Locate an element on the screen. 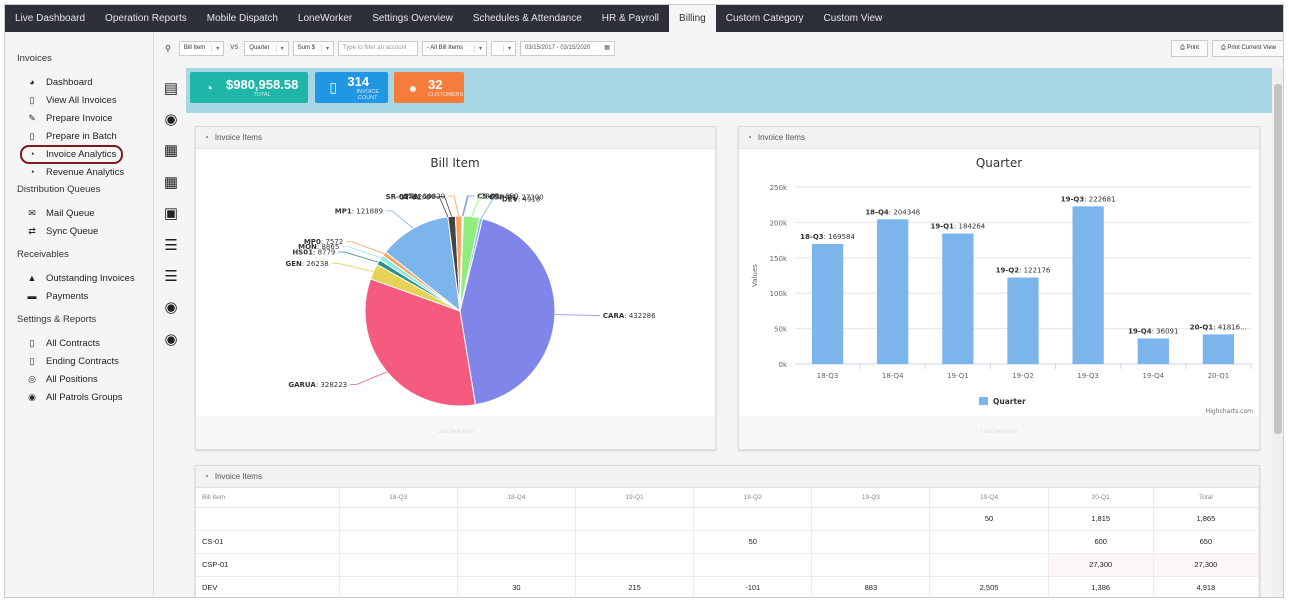 This screenshot has height=602, width=1289. sidebar-item-all-contracts: ▯ All Contracts is located at coordinates (79, 343).